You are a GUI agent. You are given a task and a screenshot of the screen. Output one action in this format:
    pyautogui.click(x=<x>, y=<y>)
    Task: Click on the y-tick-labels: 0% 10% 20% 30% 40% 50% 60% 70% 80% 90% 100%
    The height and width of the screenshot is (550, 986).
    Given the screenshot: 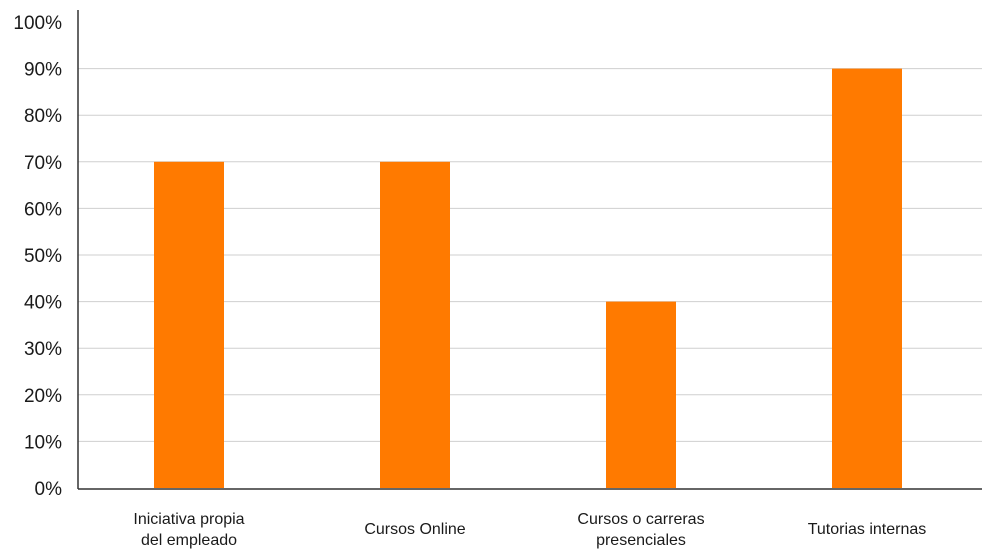 What is the action you would take?
    pyautogui.click(x=37, y=256)
    